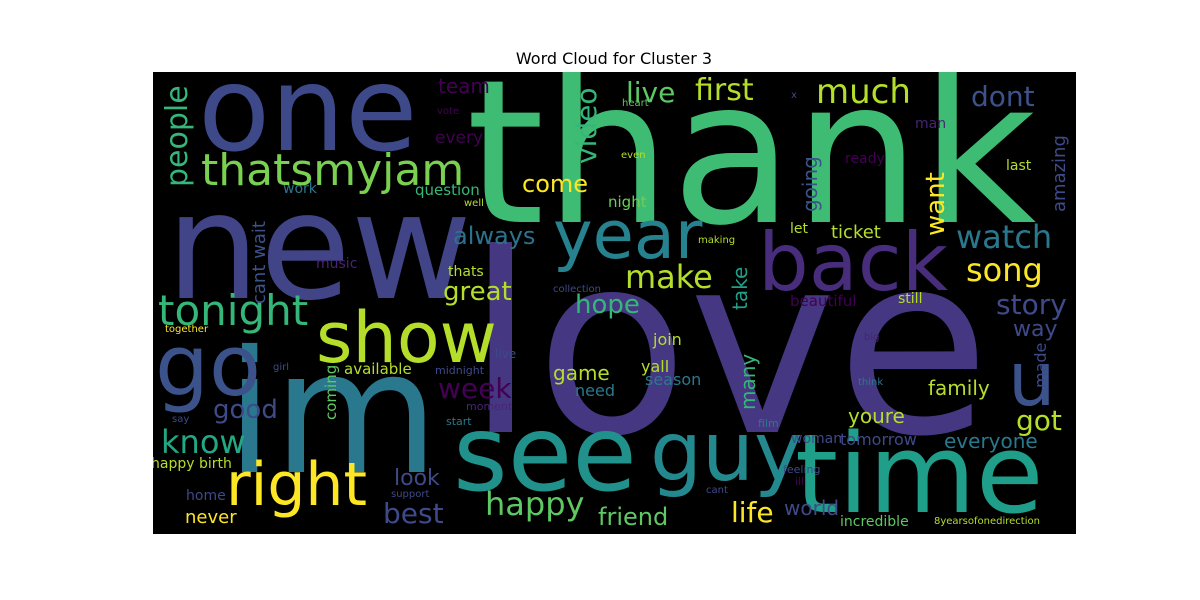 The height and width of the screenshot is (600, 1200). Describe the element at coordinates (417, 478) in the screenshot. I see `word: look` at that location.